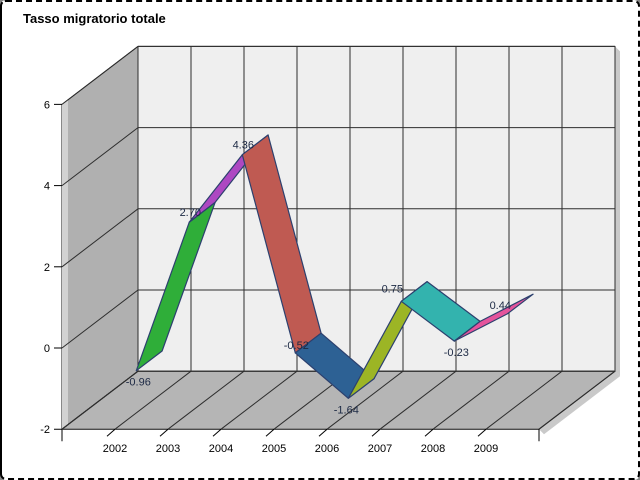  Describe the element at coordinates (617, 211) in the screenshot. I see `backwall-shadow` at that location.